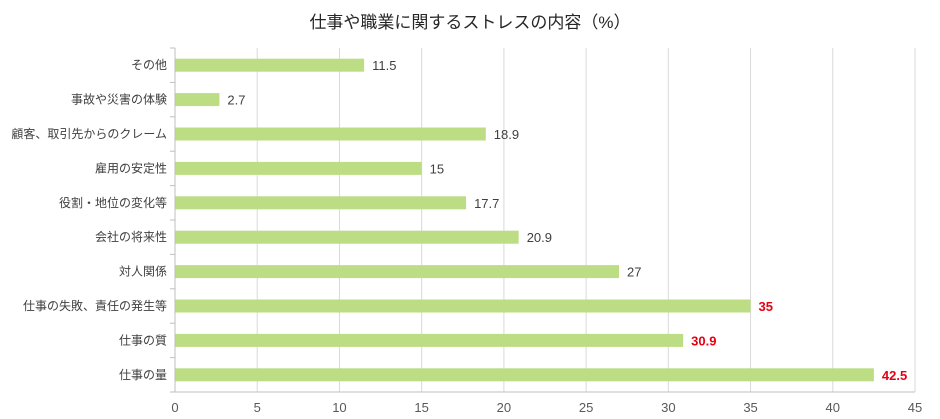 This screenshot has height=419, width=940. I want to click on category-label: 顧客、取引先からのクレーム, so click(89, 133).